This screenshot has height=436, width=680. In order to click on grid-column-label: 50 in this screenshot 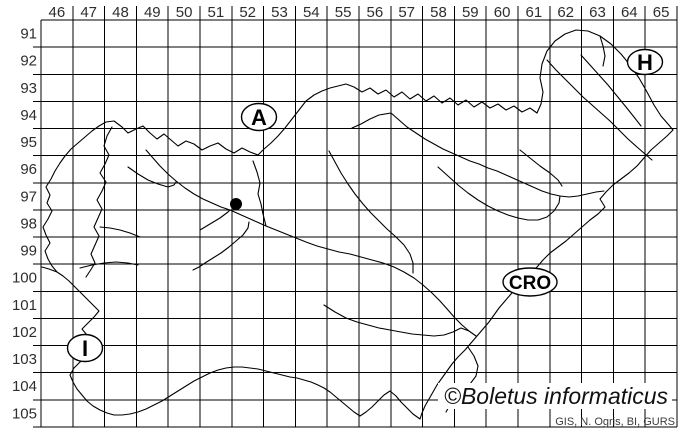, I will do `click(184, 12)`.